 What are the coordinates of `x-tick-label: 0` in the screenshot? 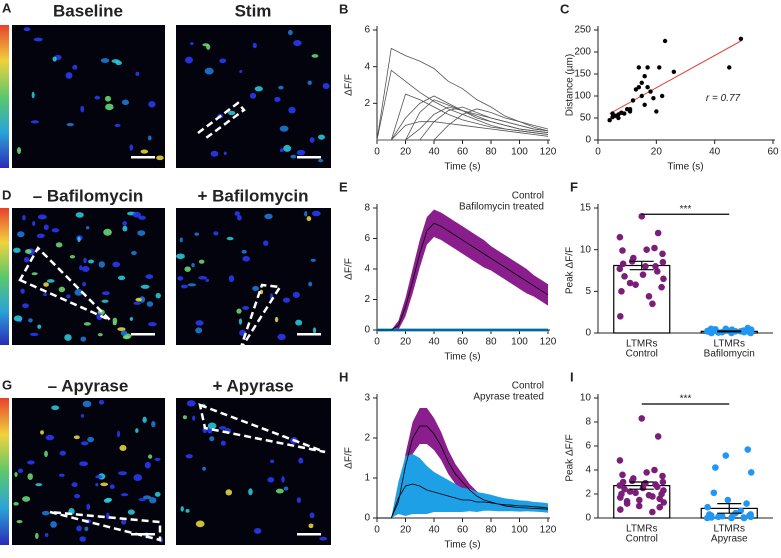 It's located at (377, 152).